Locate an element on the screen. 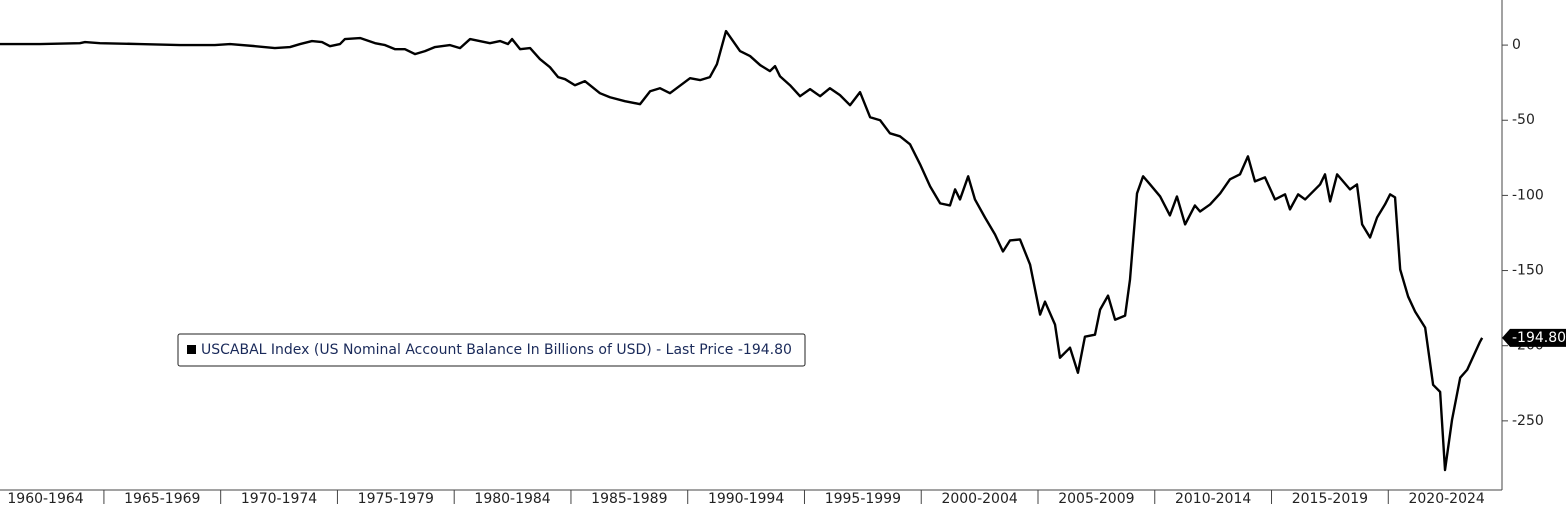 The image size is (1566, 507). last-price-box is located at coordinates (1534, 337).